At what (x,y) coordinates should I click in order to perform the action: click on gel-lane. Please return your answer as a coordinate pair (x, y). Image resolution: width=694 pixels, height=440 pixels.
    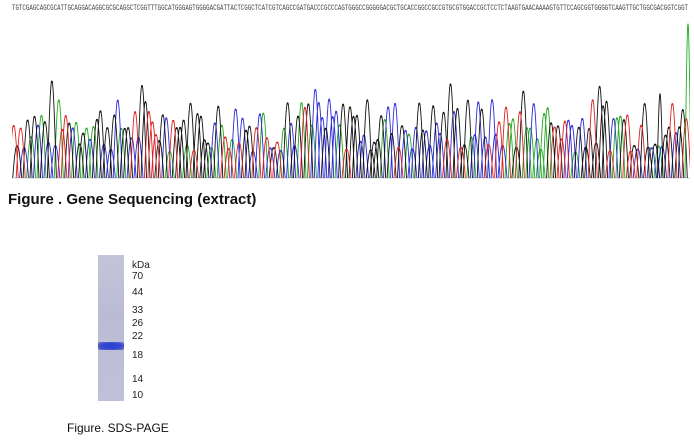
    Looking at the image, I should click on (111, 328).